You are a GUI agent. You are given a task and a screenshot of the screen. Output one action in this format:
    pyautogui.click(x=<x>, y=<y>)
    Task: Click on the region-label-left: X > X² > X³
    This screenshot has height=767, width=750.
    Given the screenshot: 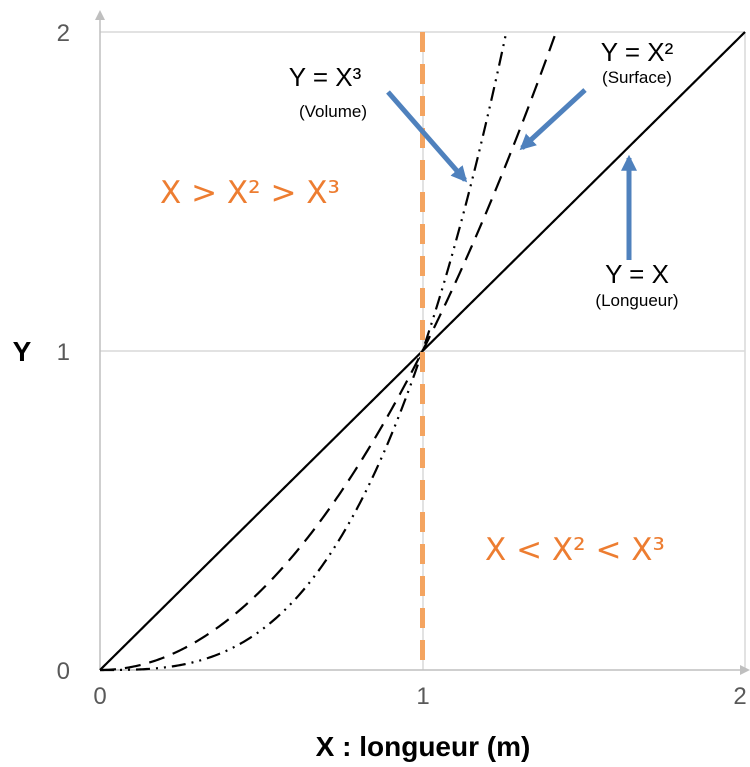 What is the action you would take?
    pyautogui.click(x=250, y=193)
    